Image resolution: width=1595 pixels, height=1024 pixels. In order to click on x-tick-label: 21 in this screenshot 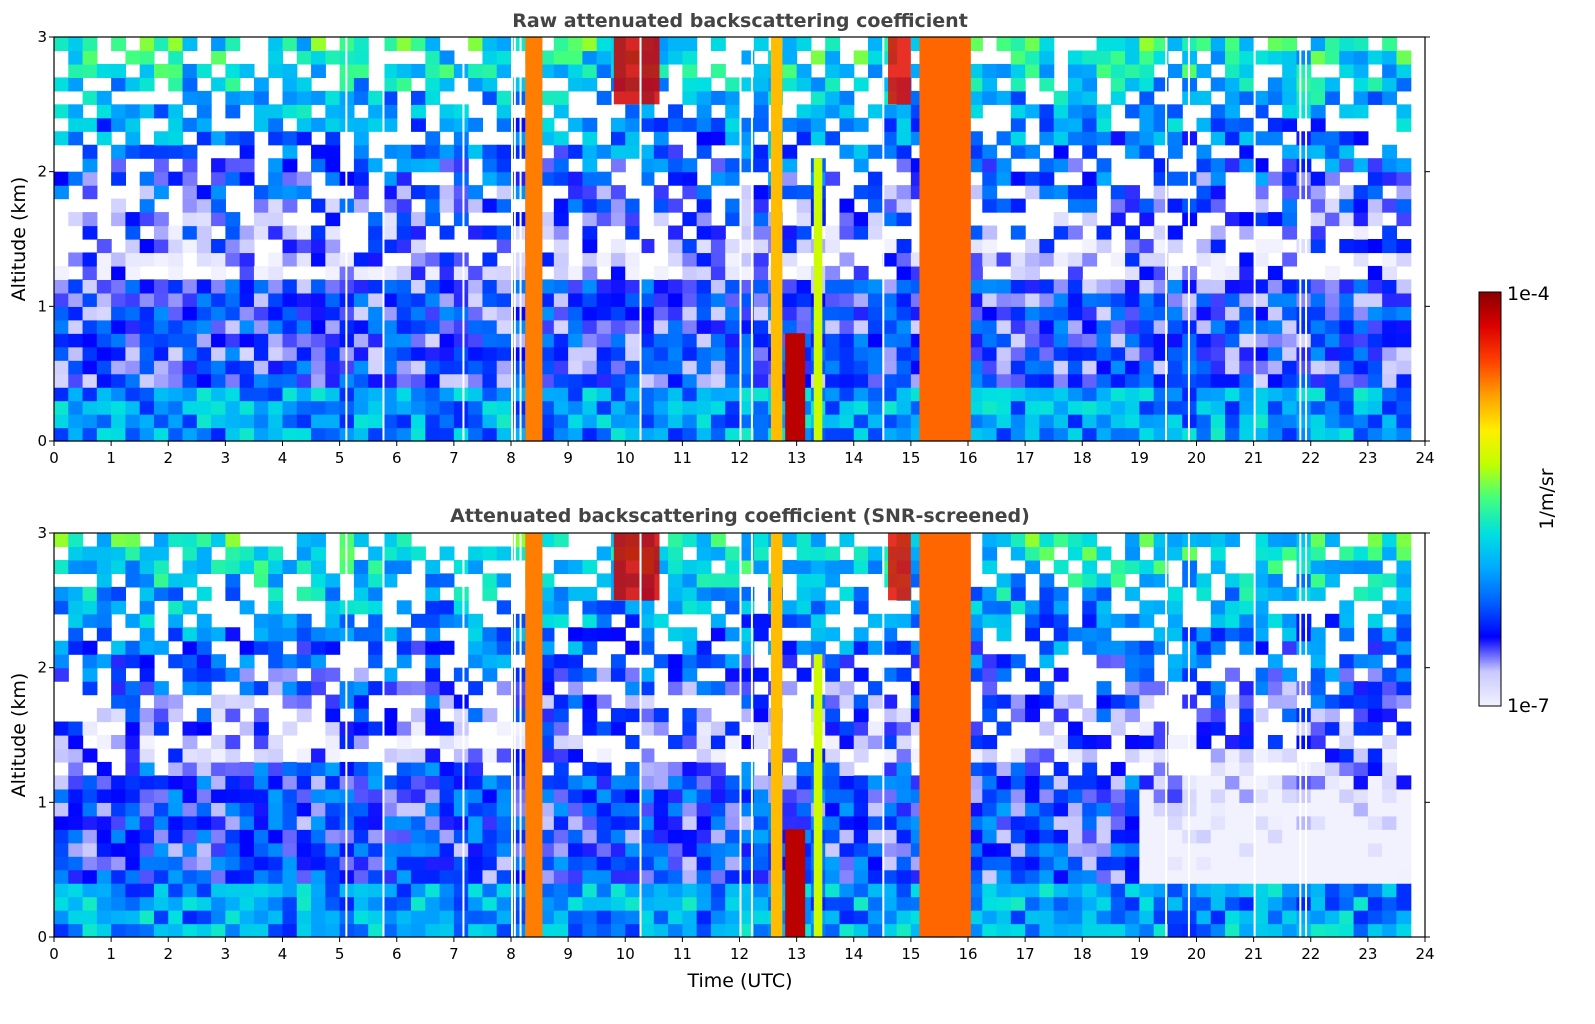, I will do `click(1253, 954)`.